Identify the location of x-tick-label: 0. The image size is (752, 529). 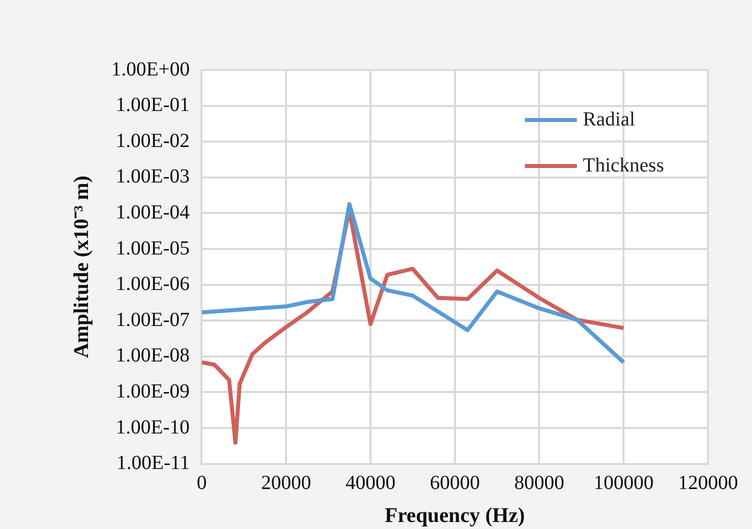
(201, 483).